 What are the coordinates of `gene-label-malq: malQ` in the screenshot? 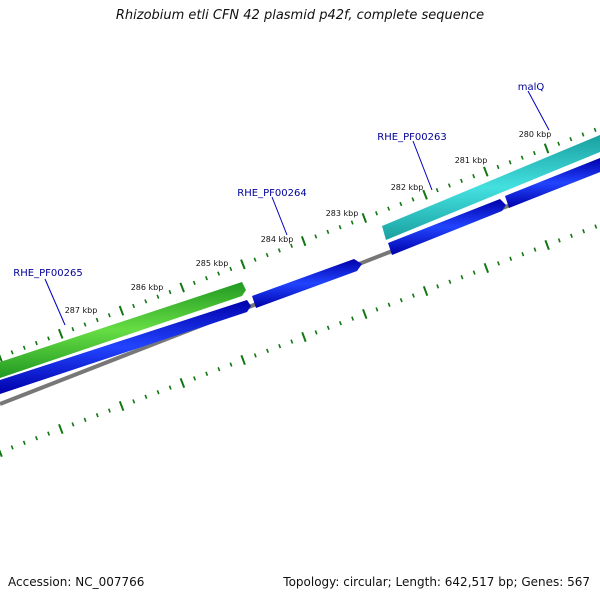 It's located at (531, 87).